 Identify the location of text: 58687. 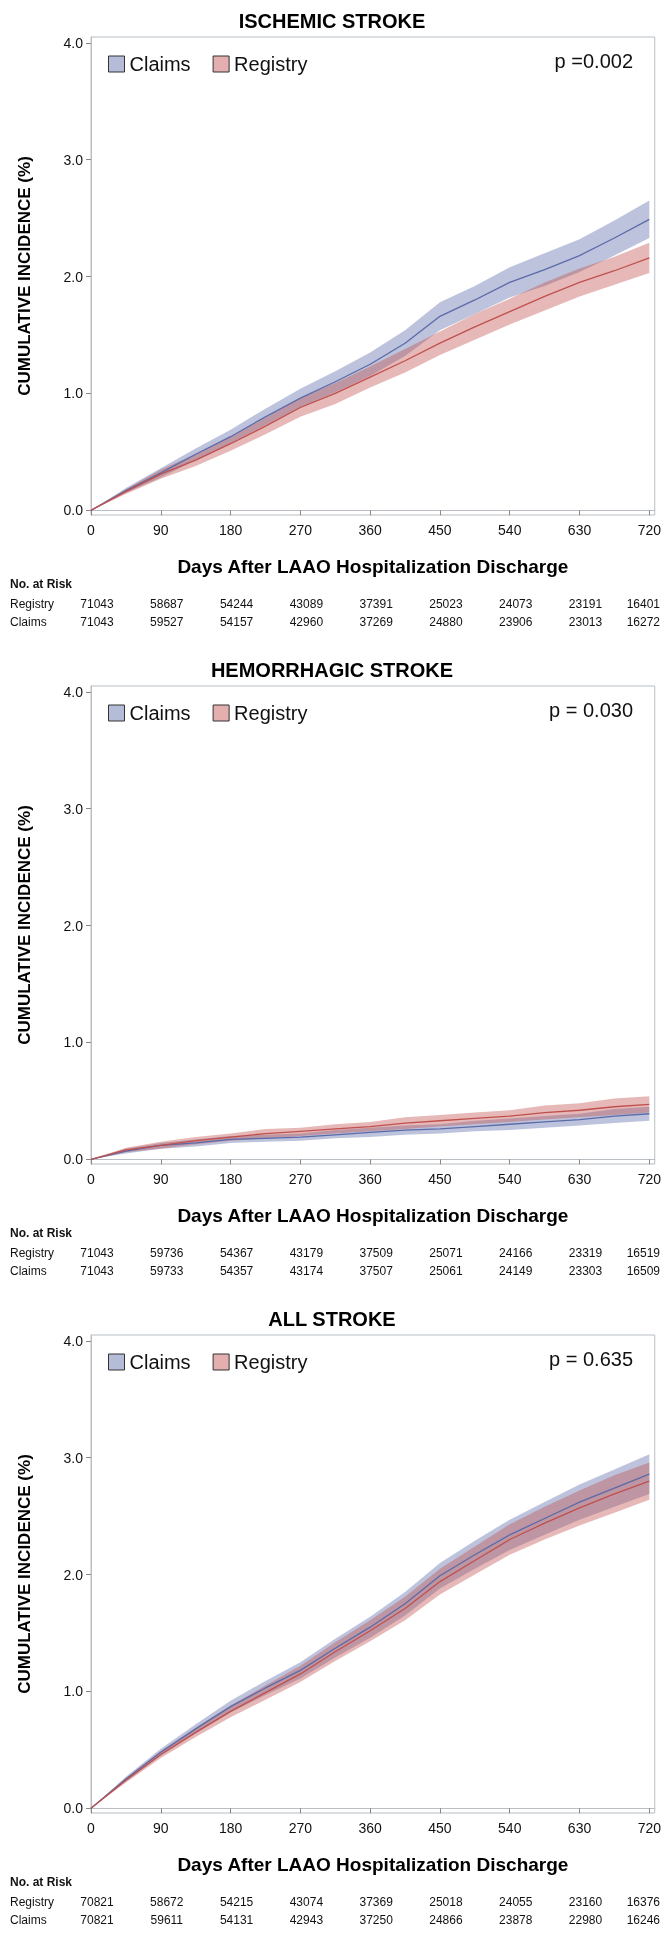
(167, 604).